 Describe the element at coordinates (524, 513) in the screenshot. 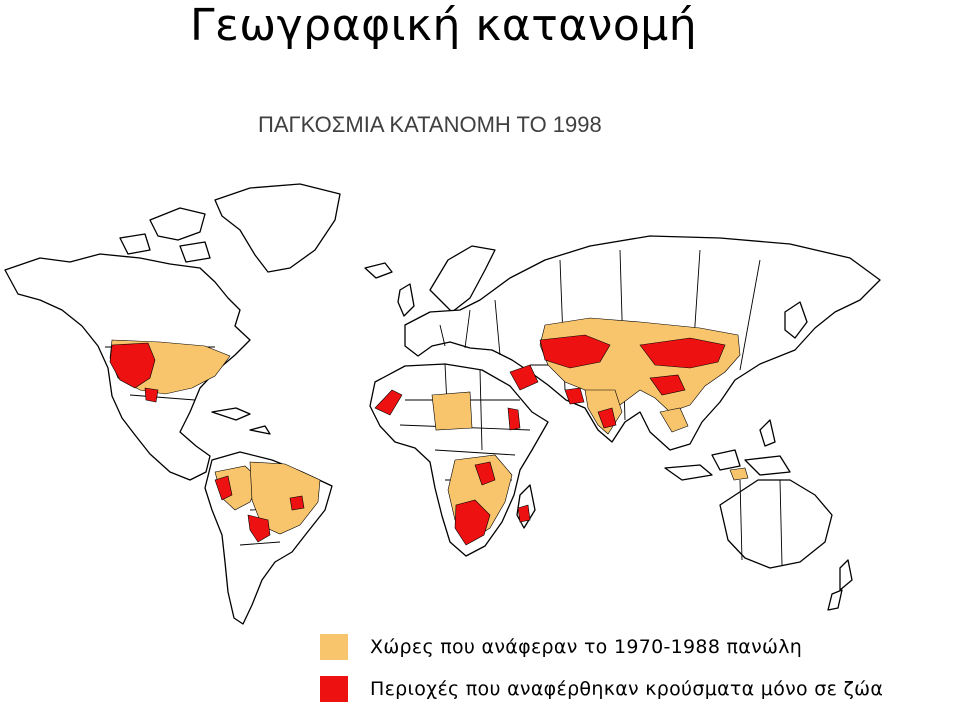

I see `madagascar-red-region` at that location.